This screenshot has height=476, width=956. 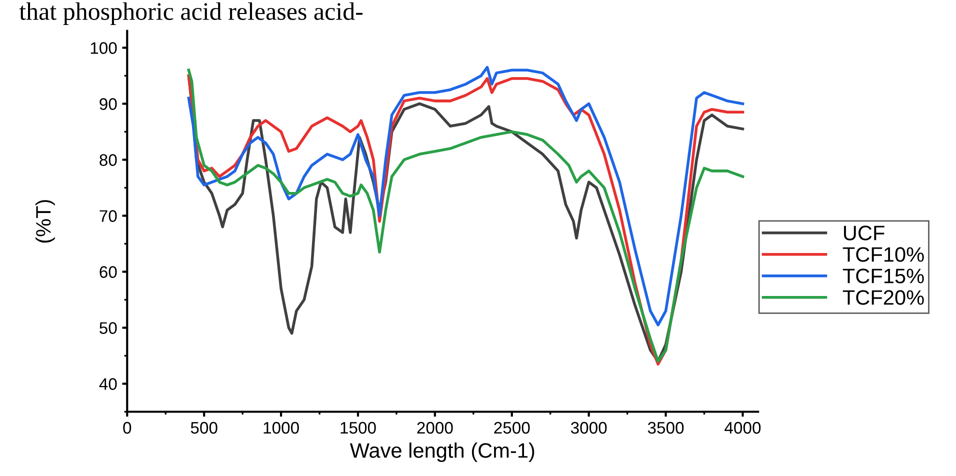 What do you see at coordinates (103, 48) in the screenshot?
I see `y-tick-label: 100` at bounding box center [103, 48].